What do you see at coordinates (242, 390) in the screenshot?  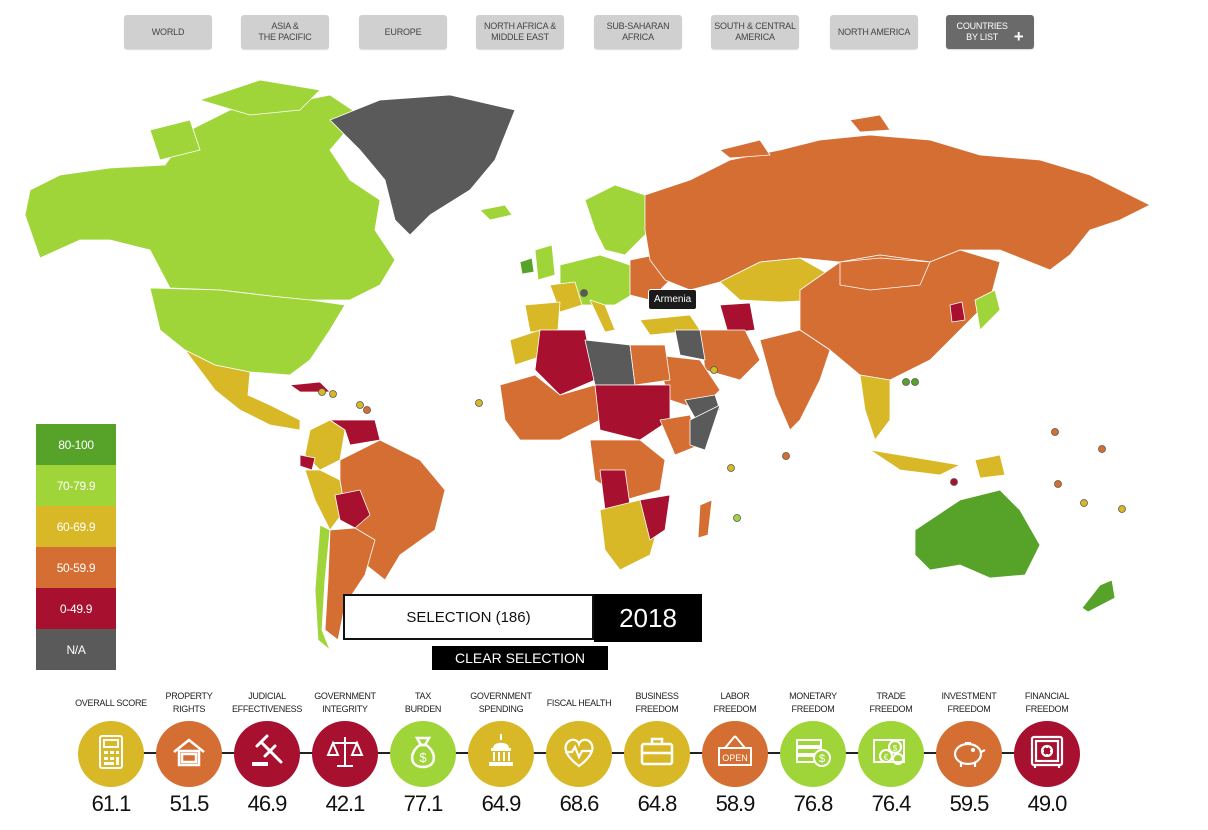 I see `country-mexico` at bounding box center [242, 390].